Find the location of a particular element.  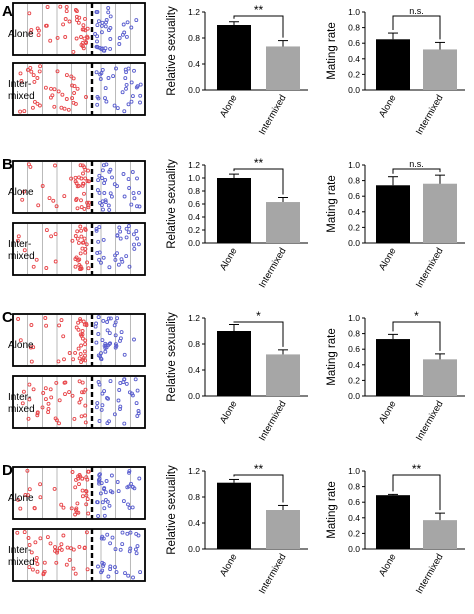

significance-label: * is located at coordinates (416, 316).